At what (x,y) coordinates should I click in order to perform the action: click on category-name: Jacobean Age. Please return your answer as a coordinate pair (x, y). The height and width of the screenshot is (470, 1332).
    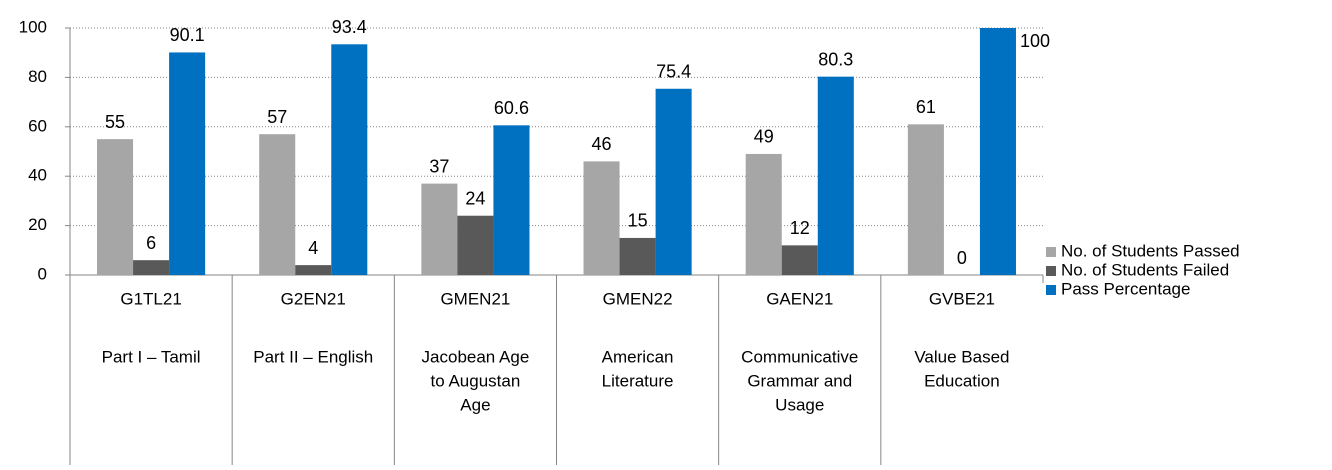
    Looking at the image, I should click on (476, 356).